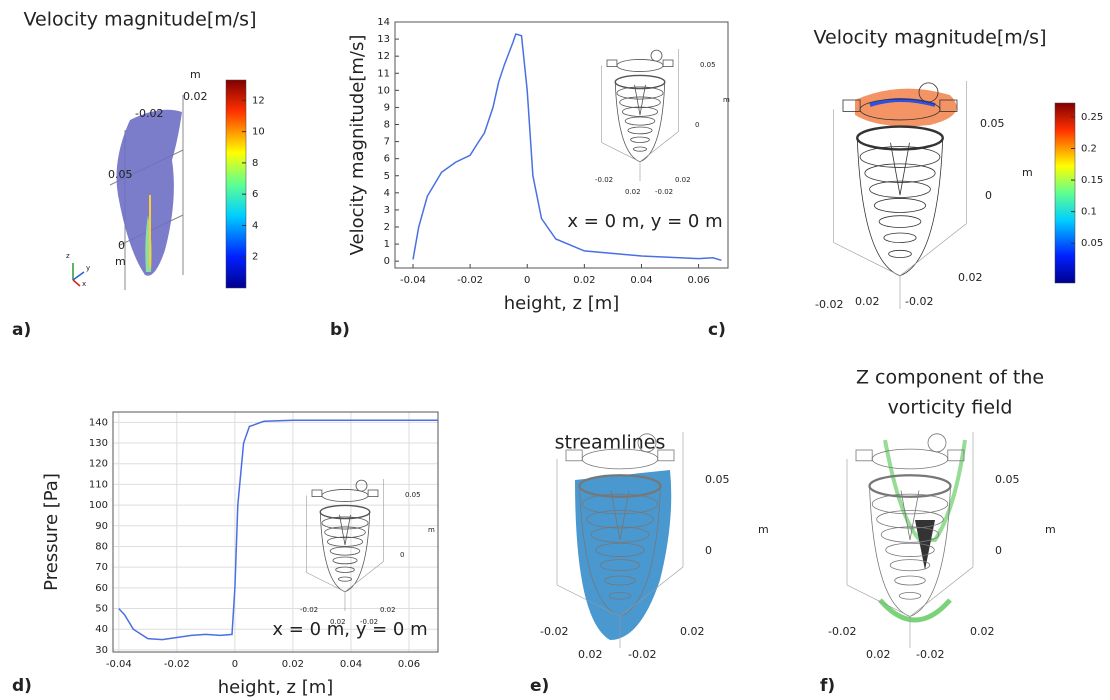 Image resolution: width=1110 pixels, height=700 pixels. I want to click on colorbar-tick-label: 0.25, so click(1092, 117).